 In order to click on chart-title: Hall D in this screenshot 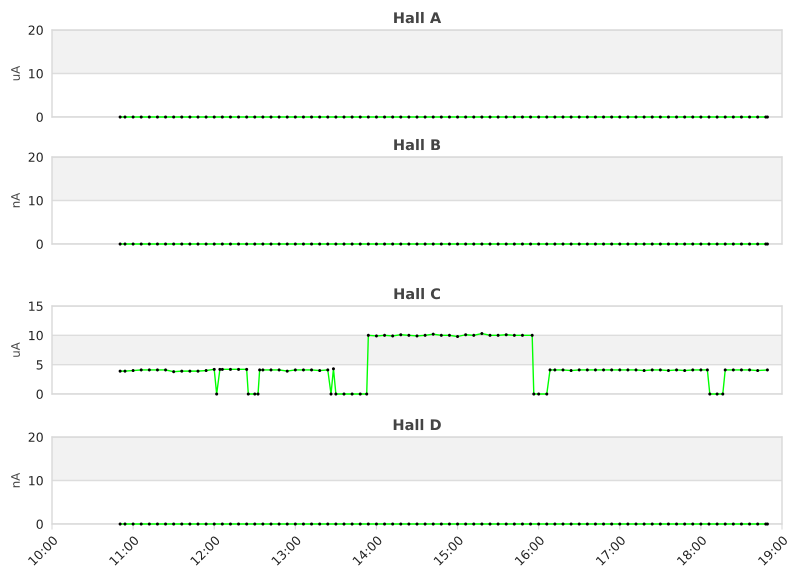, I will do `click(417, 424)`.